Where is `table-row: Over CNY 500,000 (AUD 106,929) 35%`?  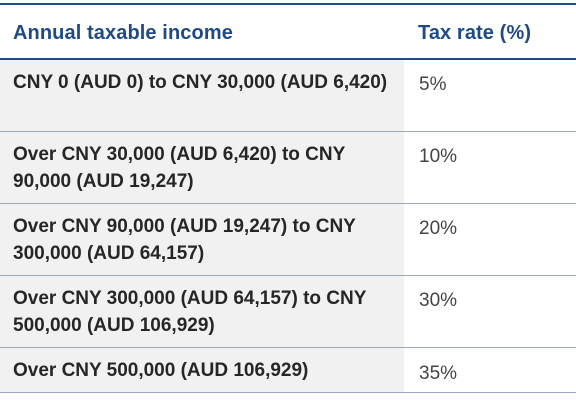
table-row: Over CNY 500,000 (AUD 106,929) 35% is located at coordinates (288, 370).